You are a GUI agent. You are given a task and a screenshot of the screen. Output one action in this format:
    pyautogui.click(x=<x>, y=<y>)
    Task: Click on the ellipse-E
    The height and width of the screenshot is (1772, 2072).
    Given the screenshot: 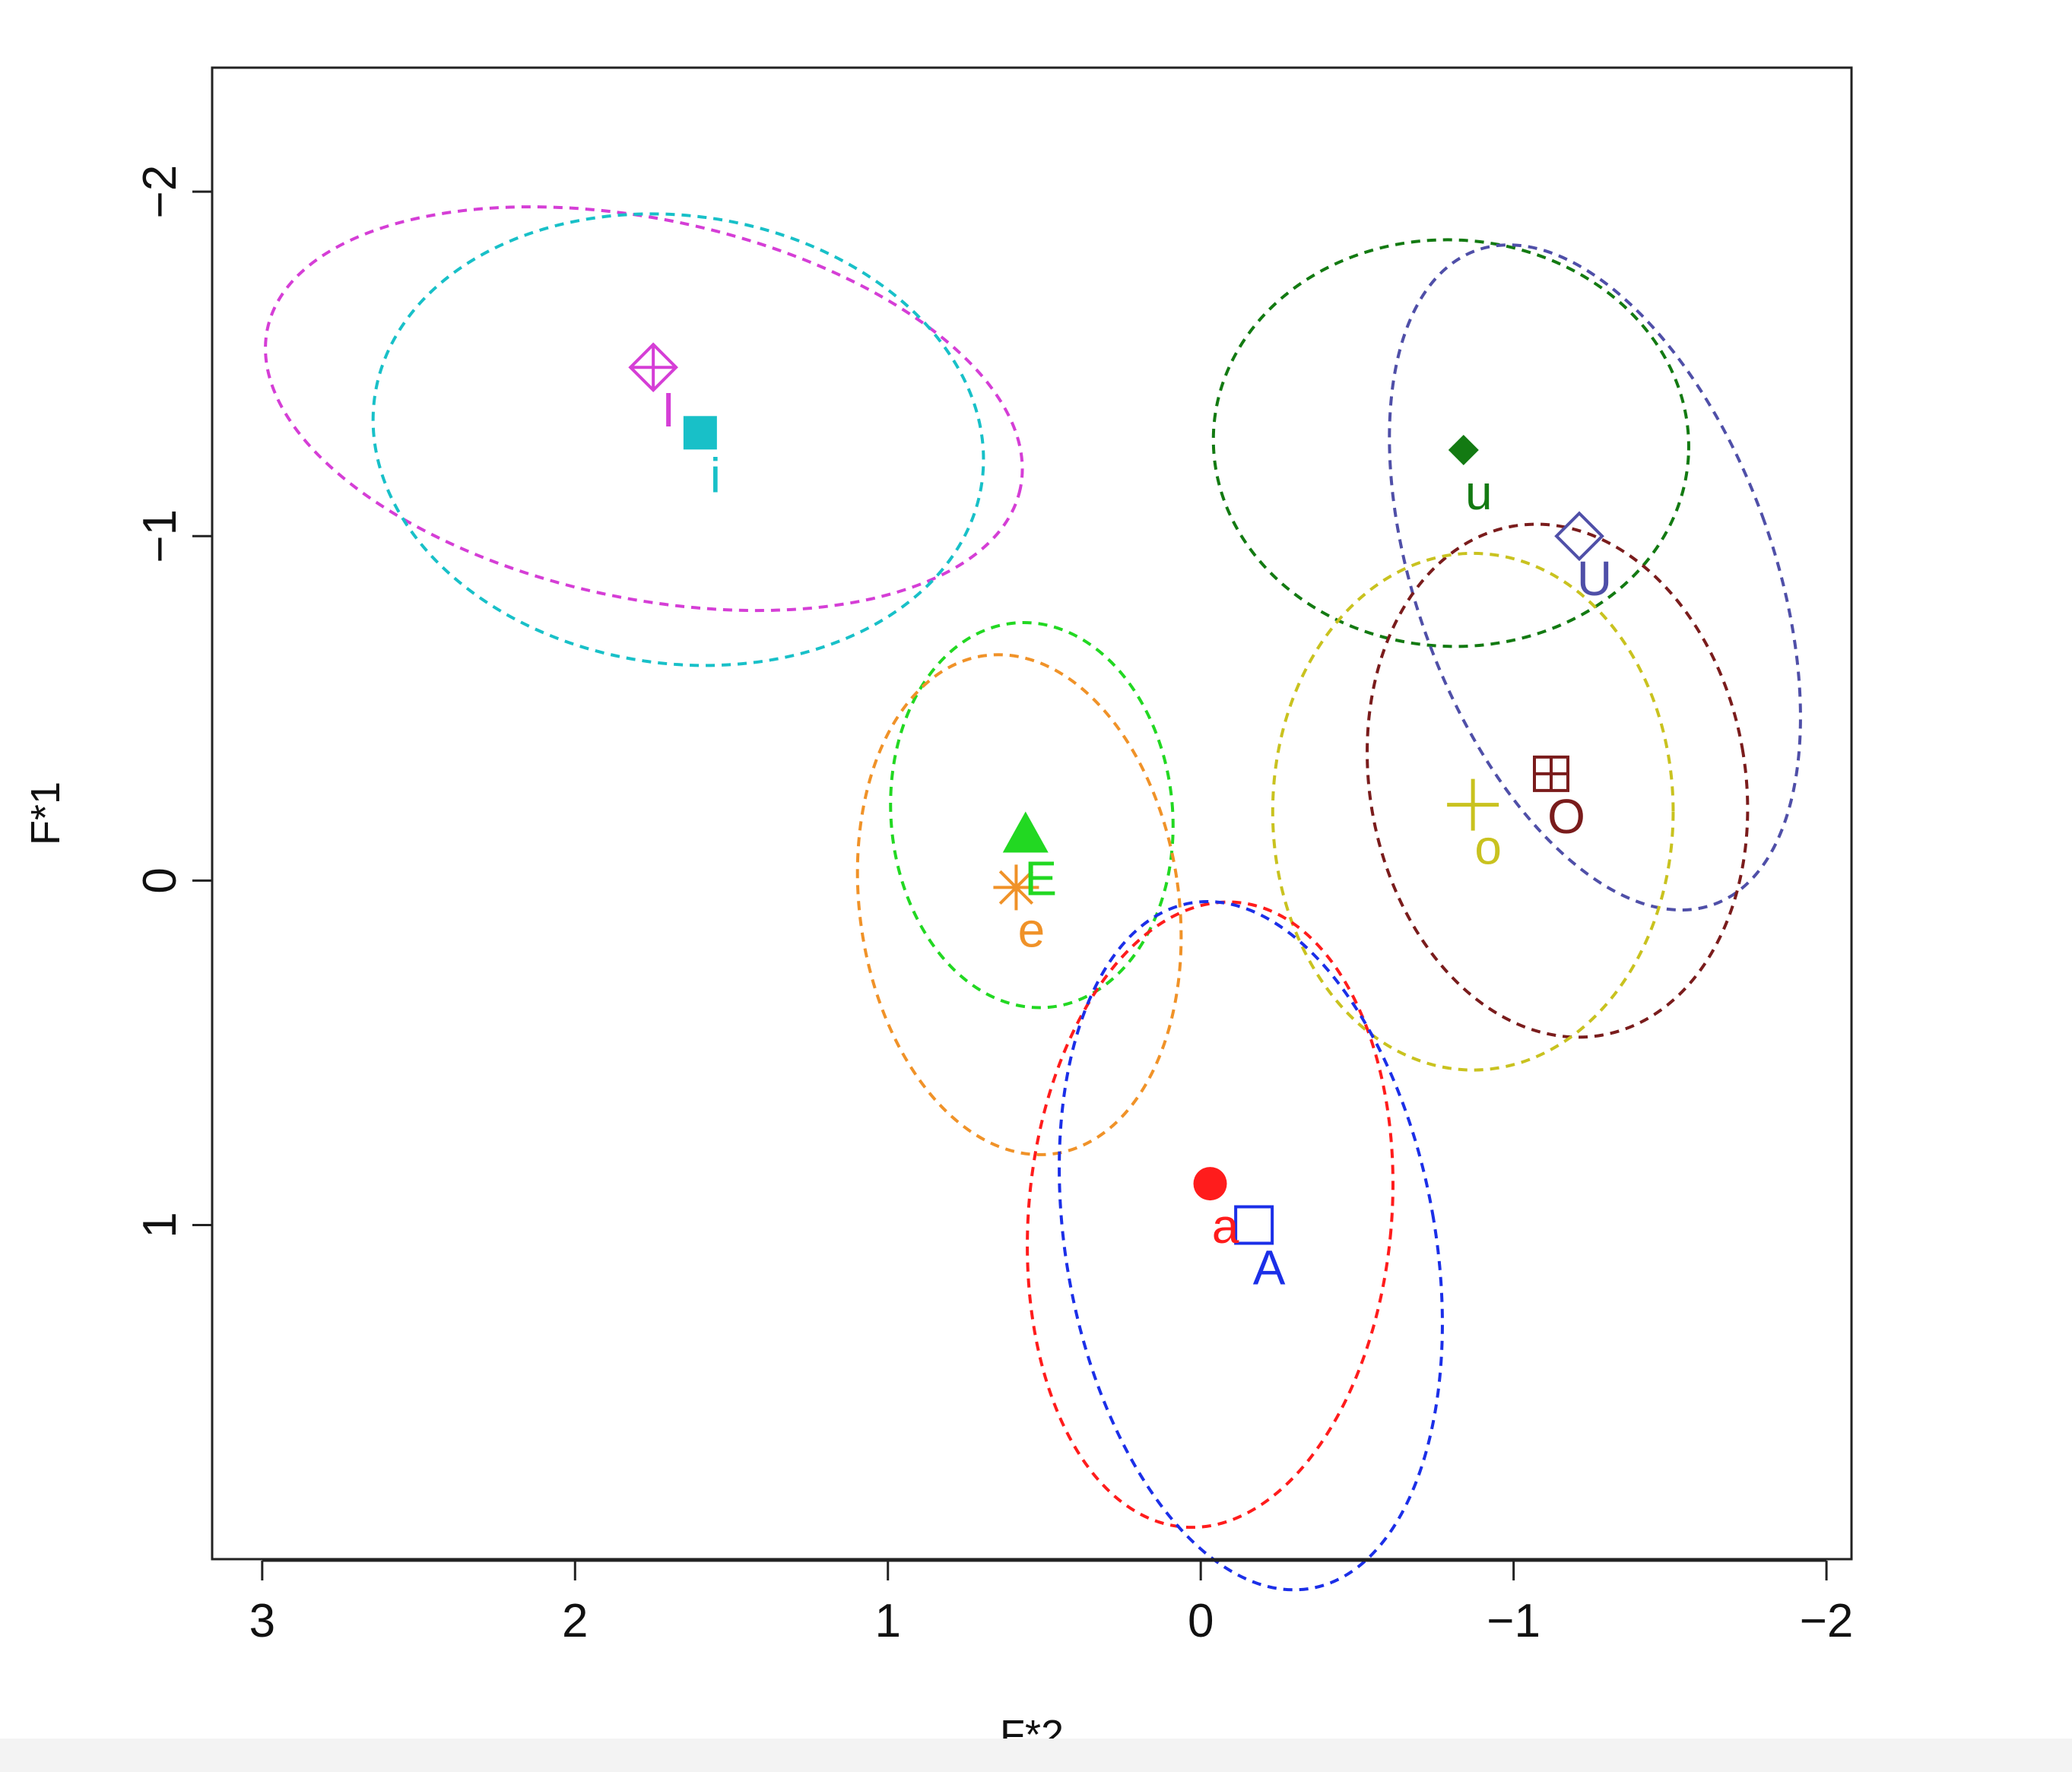 What is the action you would take?
    pyautogui.click(x=1032, y=815)
    